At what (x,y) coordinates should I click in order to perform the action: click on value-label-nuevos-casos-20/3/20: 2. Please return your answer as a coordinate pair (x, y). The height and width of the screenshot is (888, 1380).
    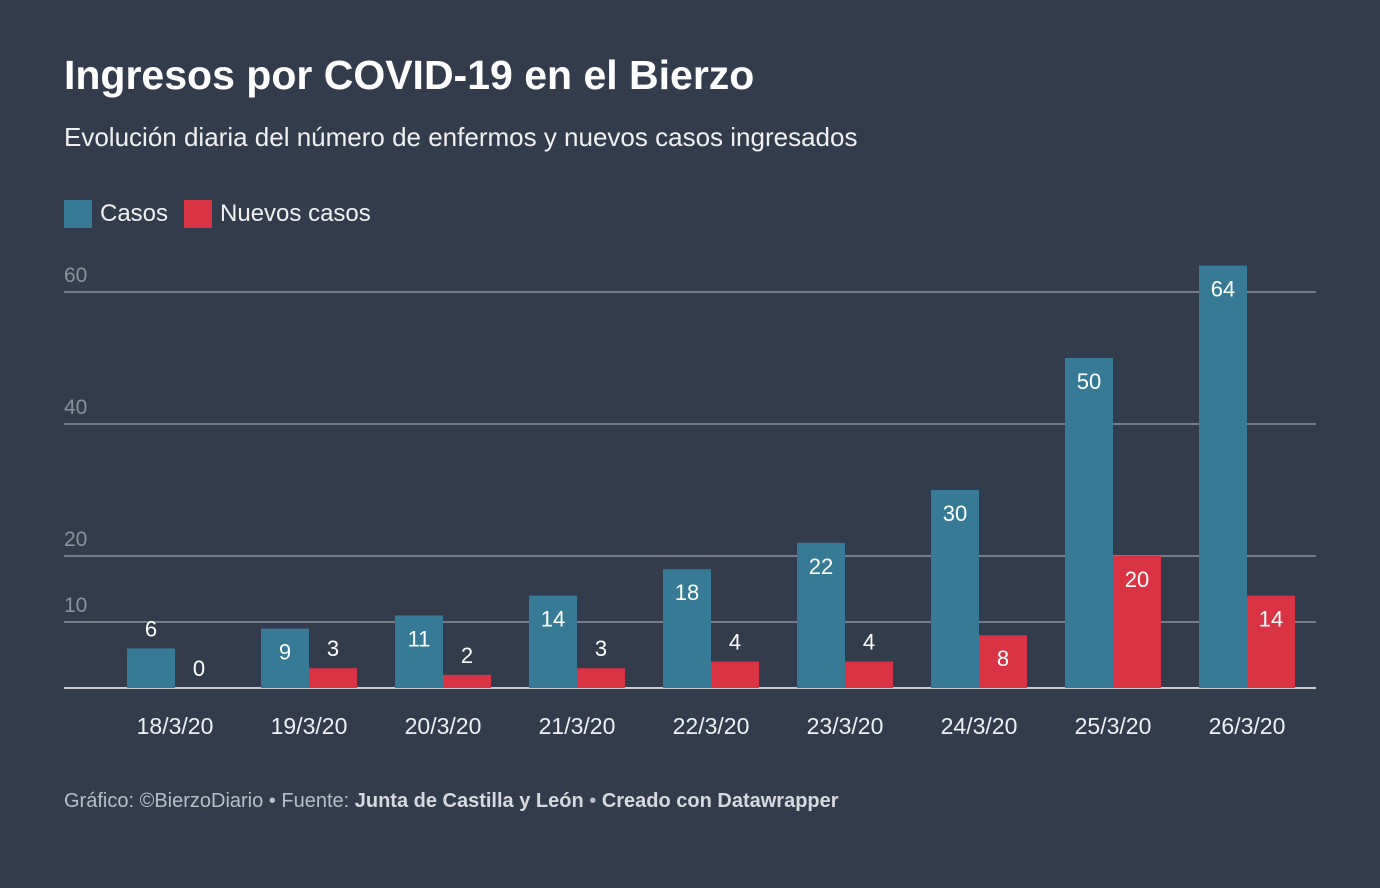
    Looking at the image, I should click on (467, 655).